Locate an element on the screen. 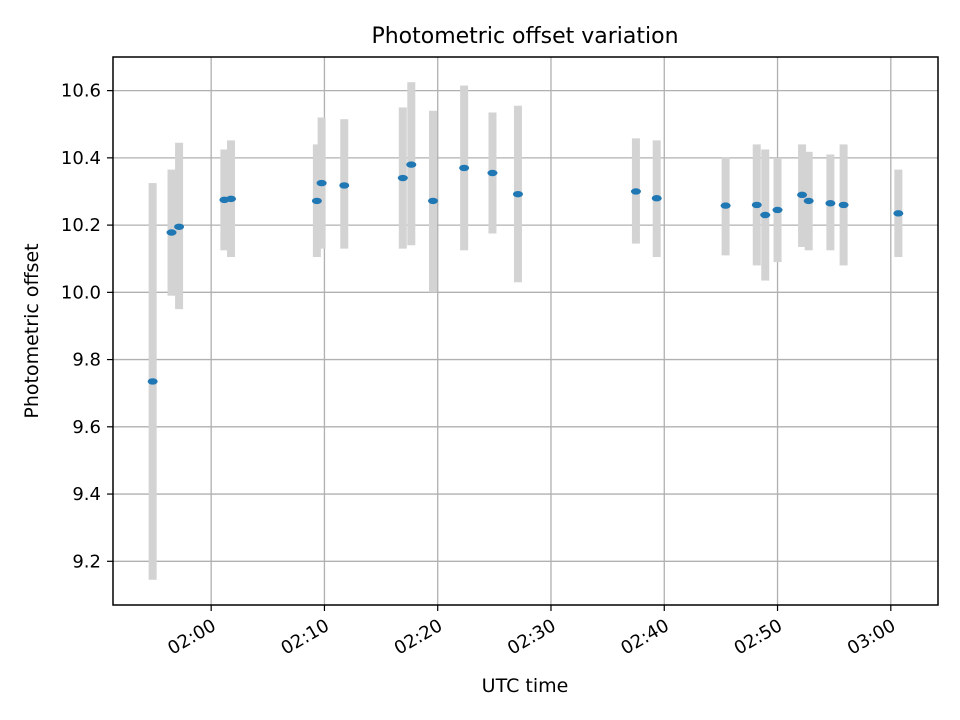  x-tick-label: 02:10 is located at coordinates (305, 637).